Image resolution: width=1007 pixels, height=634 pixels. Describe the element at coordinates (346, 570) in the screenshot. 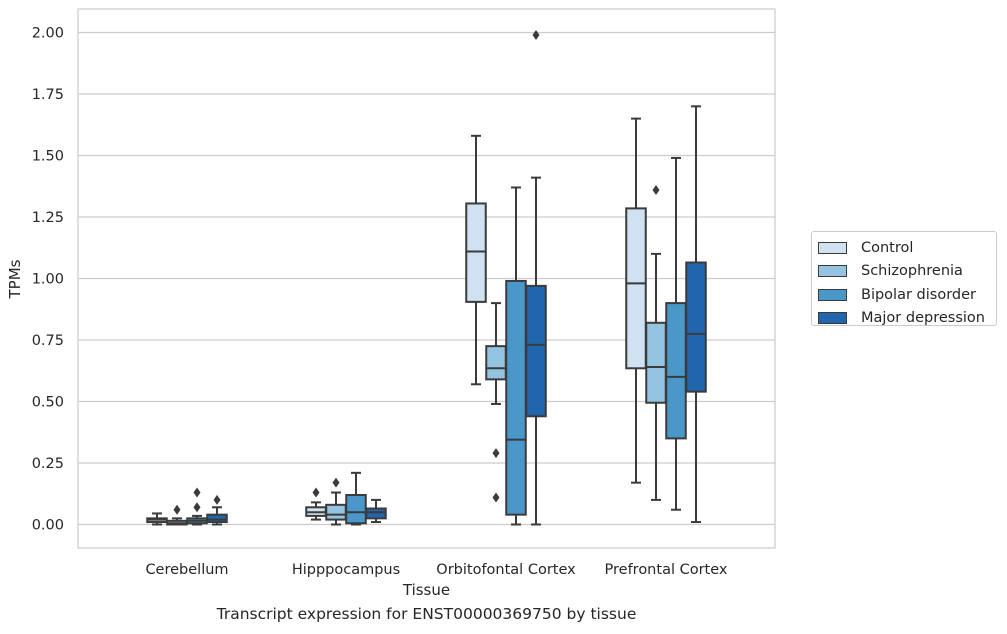

I see `x-tick-label: Hipppocampus` at that location.